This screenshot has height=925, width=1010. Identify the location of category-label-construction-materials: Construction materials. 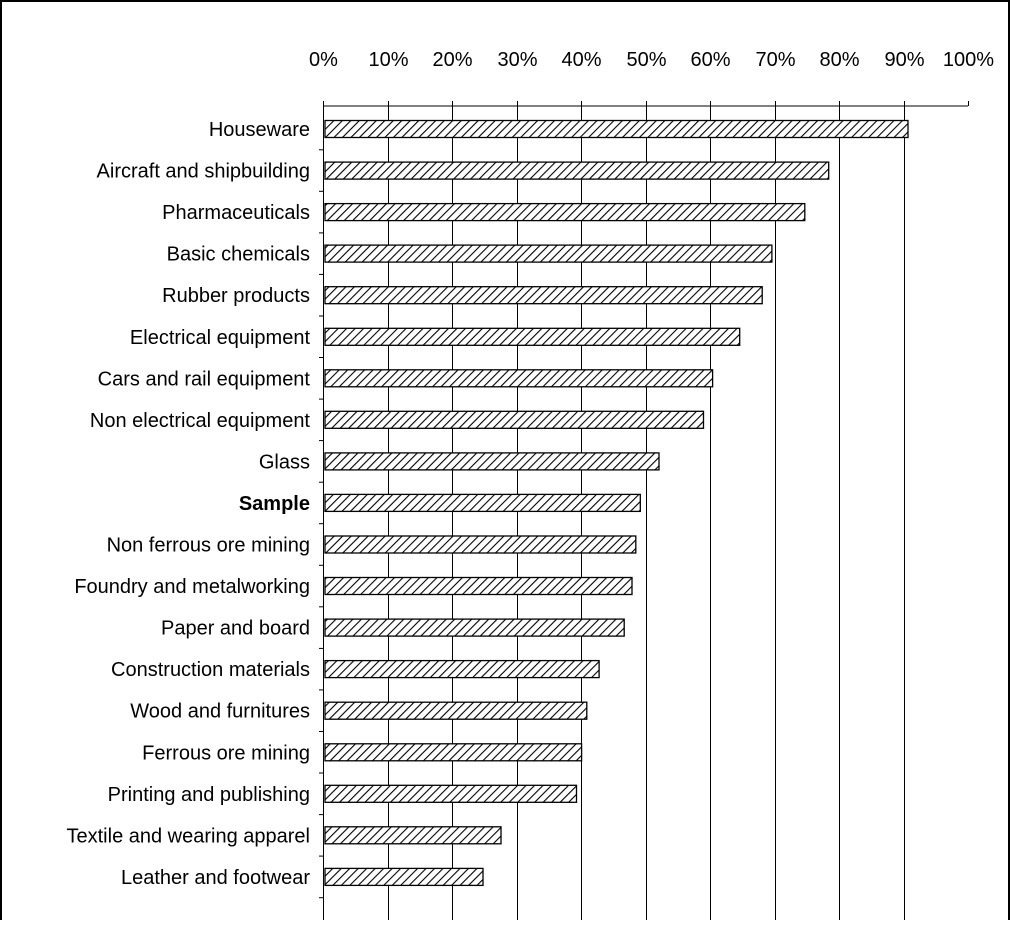
(210, 670).